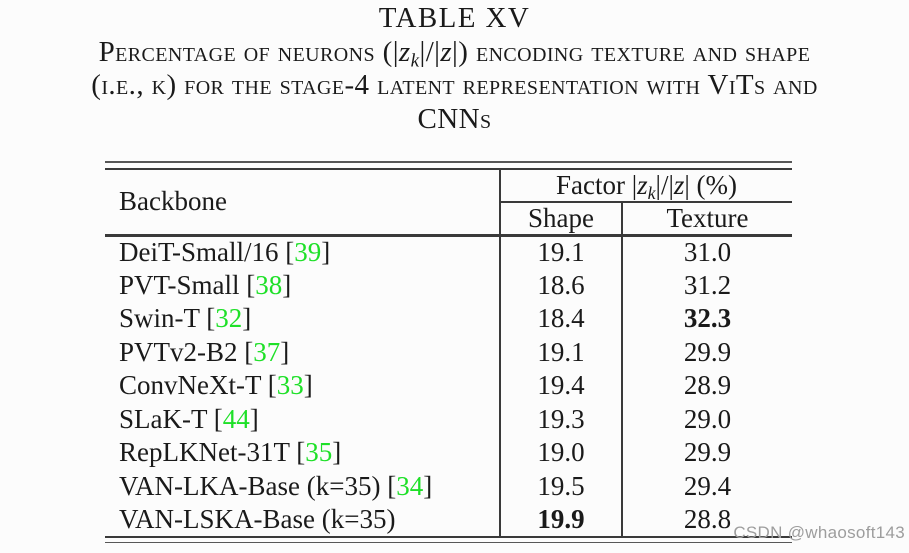  I want to click on backbone-cell: SLaK-T [44], so click(189, 418).